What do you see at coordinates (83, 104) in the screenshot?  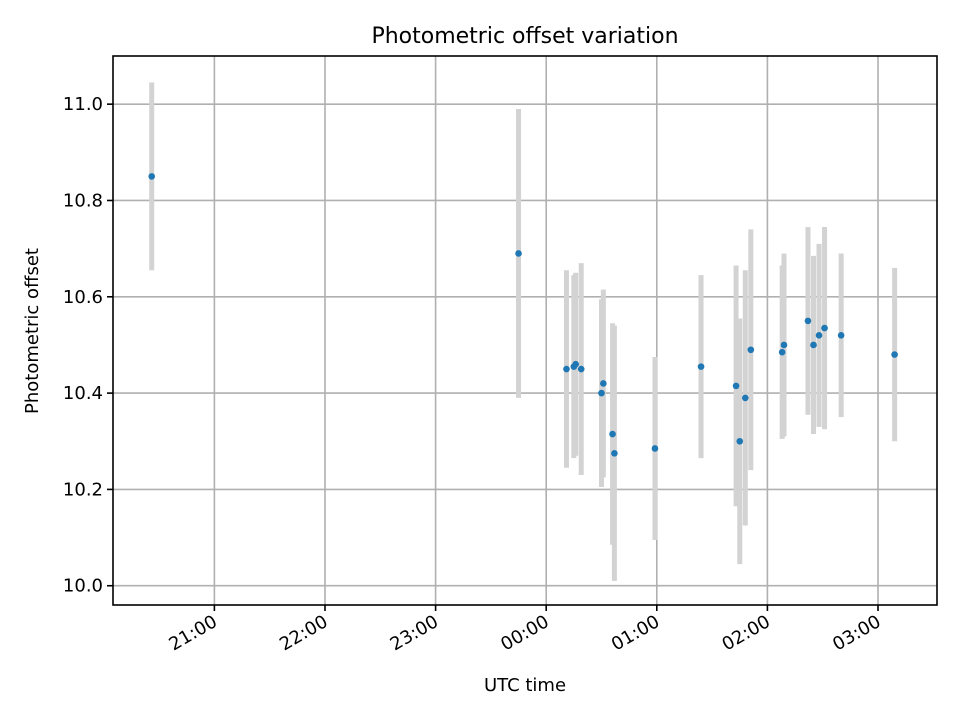 I see `y-tick-label: 11.0` at bounding box center [83, 104].